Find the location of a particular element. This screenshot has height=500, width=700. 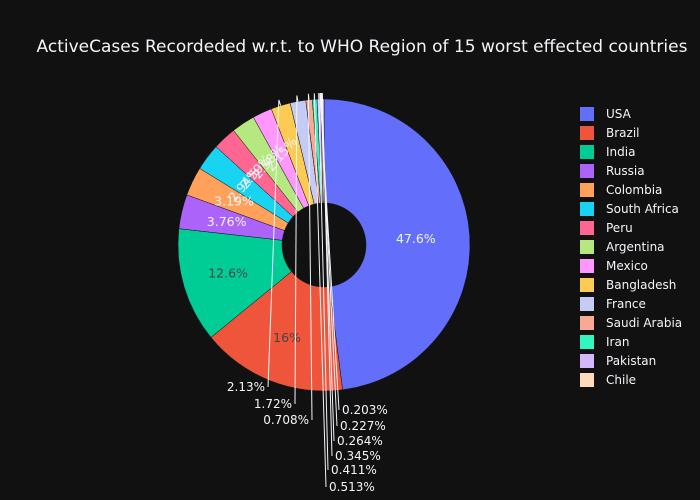

legend-item-india: India is located at coordinates (607, 152).